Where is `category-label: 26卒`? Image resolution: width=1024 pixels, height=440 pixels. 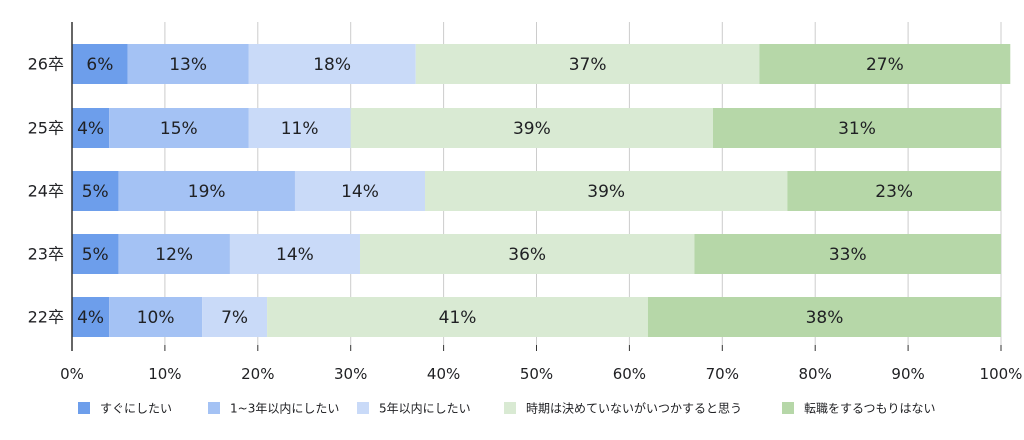 category-label: 26卒 is located at coordinates (46, 64).